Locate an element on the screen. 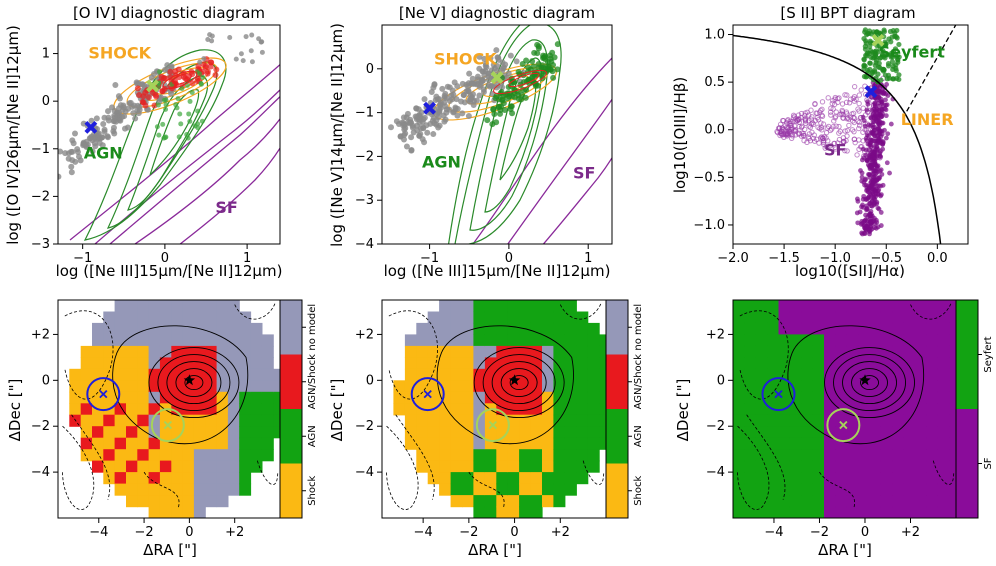  map-oiv-axes: −4 −2 0 +2 +2 0 −2 −4 is located at coordinates (137, 433).